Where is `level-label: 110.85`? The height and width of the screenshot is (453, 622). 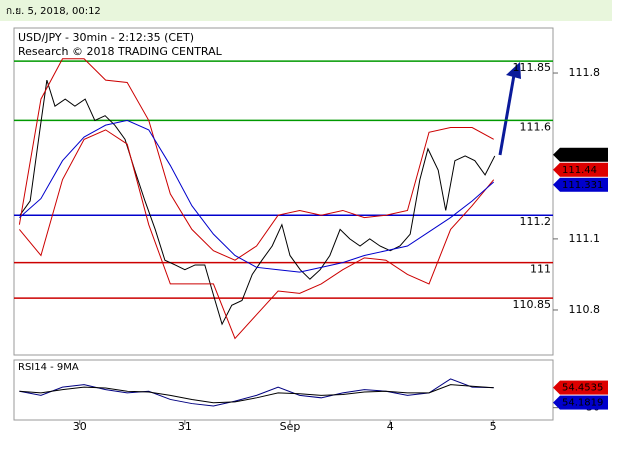 level-label: 110.85 is located at coordinates (532, 304).